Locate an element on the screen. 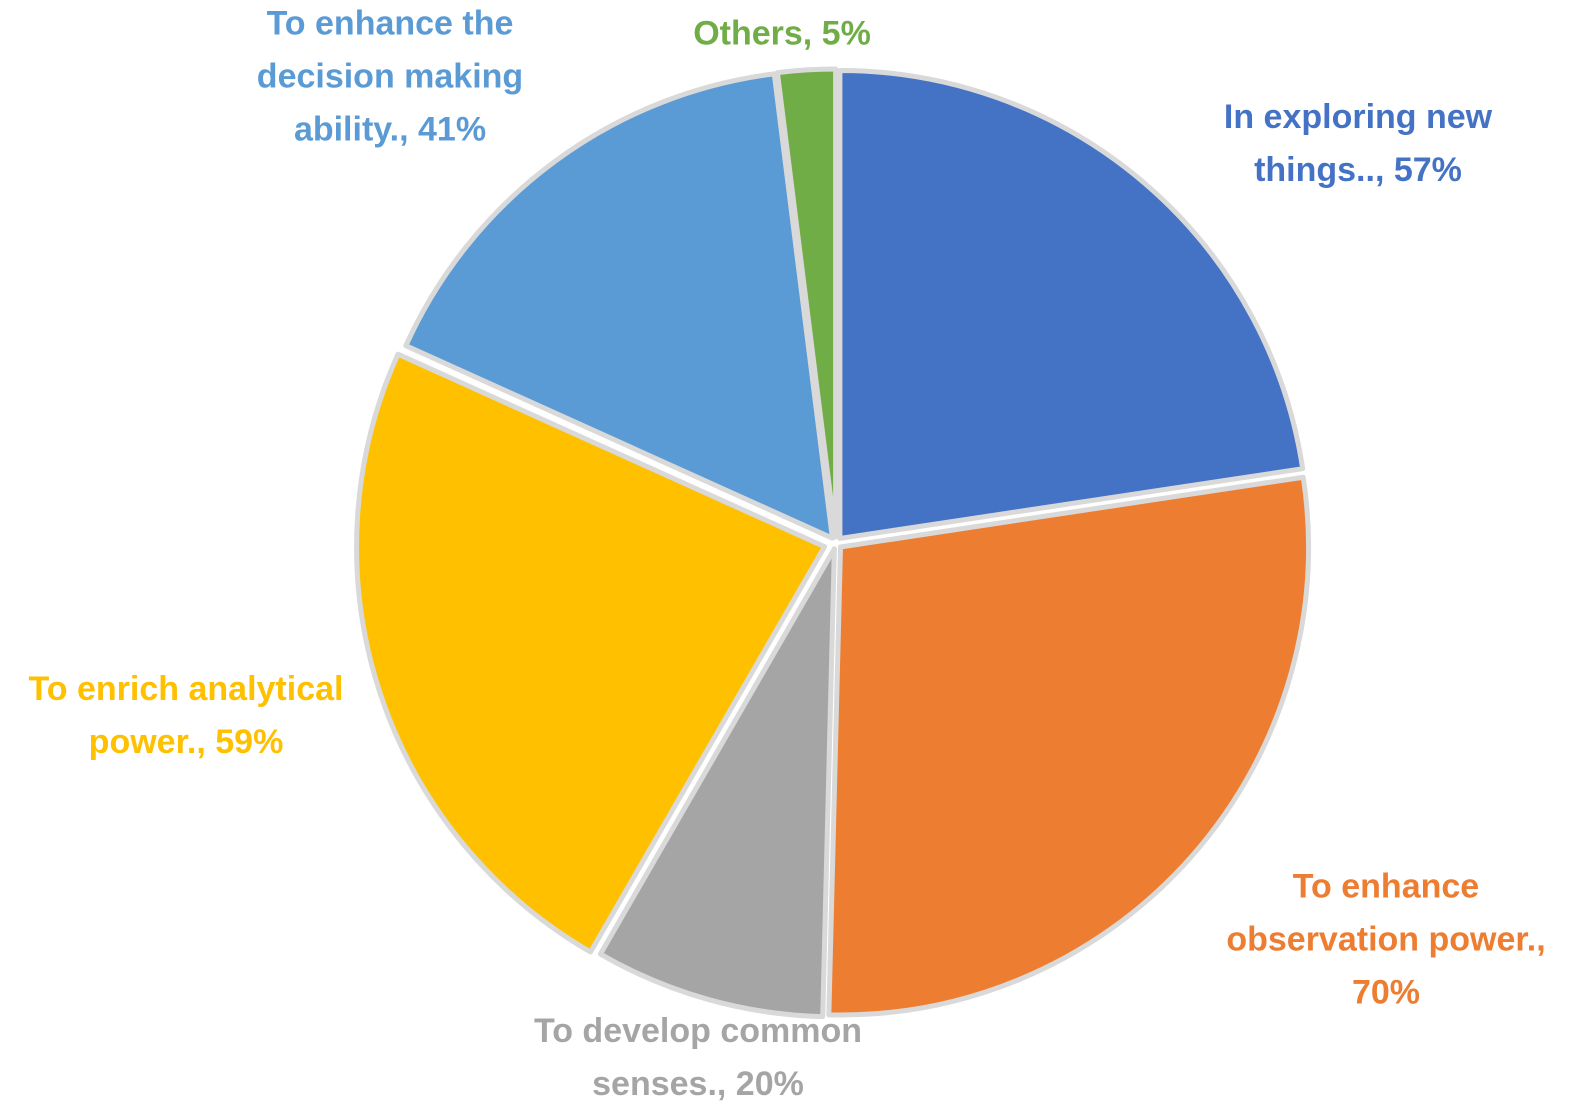  slice-label-3: To develop common senses., 20% is located at coordinates (698, 1058).